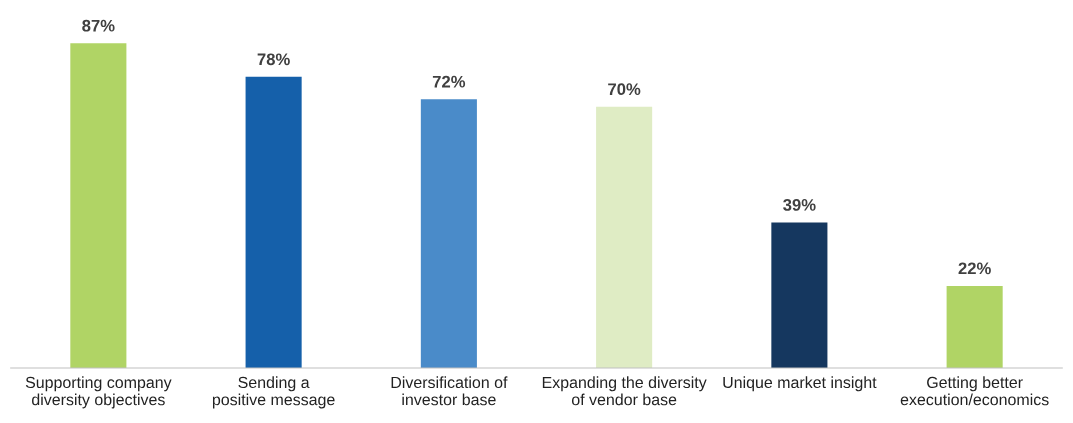  What do you see at coordinates (974, 391) in the screenshot?
I see `x-tick-label: Getting better execution/economics` at bounding box center [974, 391].